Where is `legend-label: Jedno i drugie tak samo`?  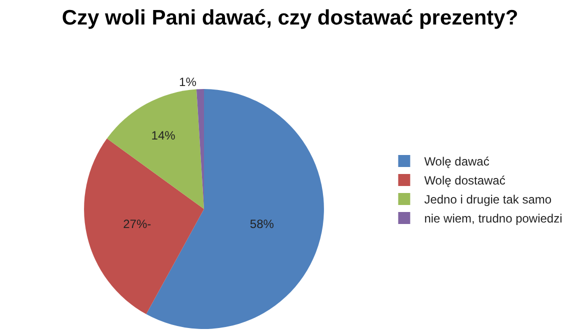 legend-label: Jedno i drugie tak samo is located at coordinates (488, 199).